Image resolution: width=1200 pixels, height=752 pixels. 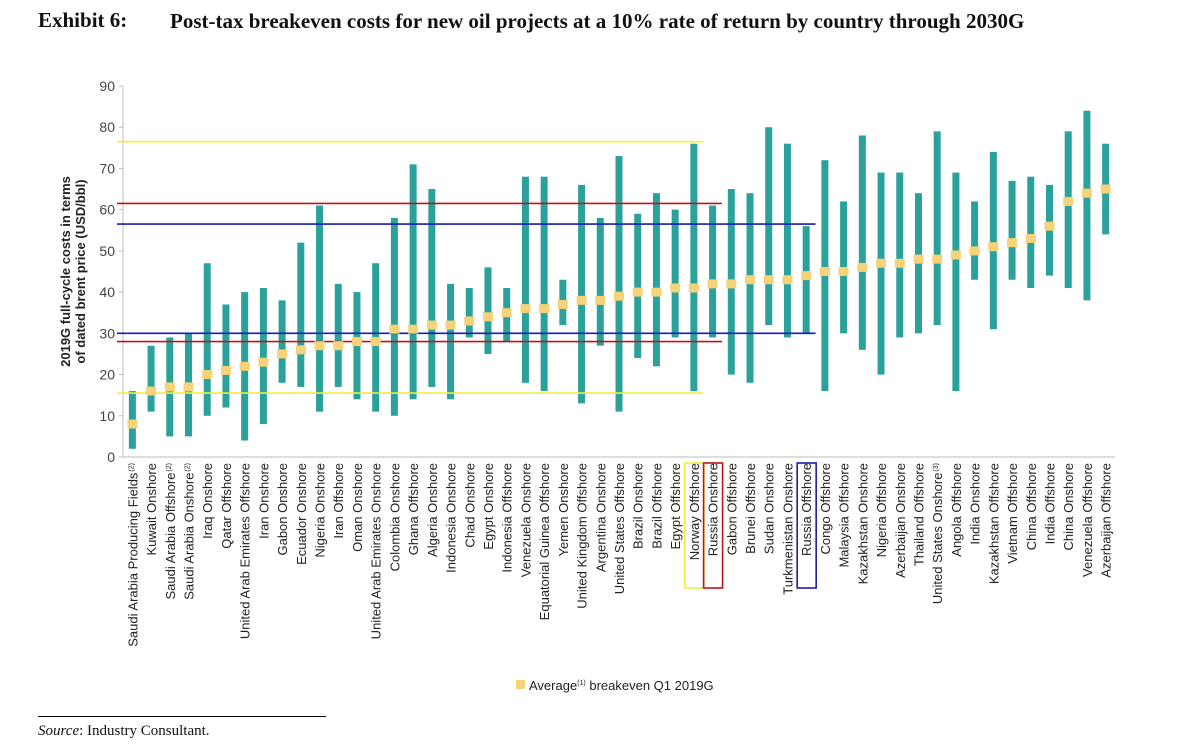 What do you see at coordinates (107, 251) in the screenshot?
I see `y-tick-label: 50` at bounding box center [107, 251].